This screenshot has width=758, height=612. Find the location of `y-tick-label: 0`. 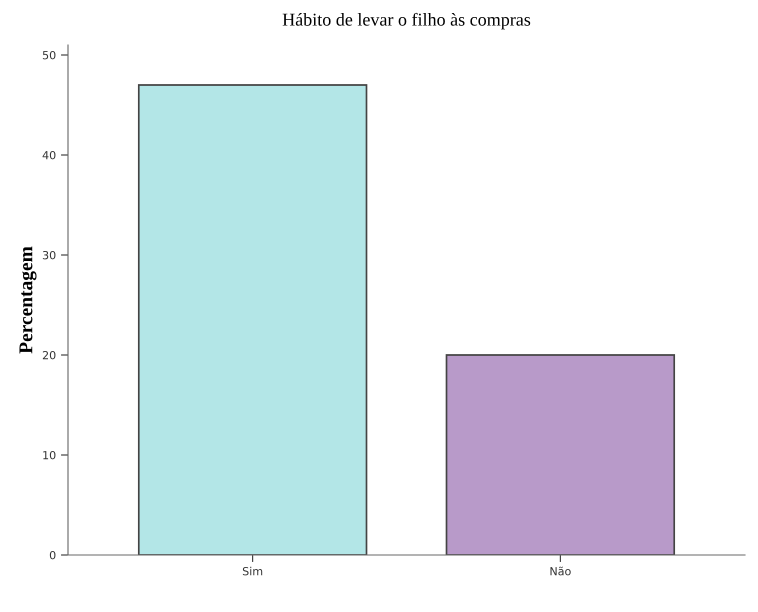

y-tick-label: 0 is located at coordinates (53, 555).